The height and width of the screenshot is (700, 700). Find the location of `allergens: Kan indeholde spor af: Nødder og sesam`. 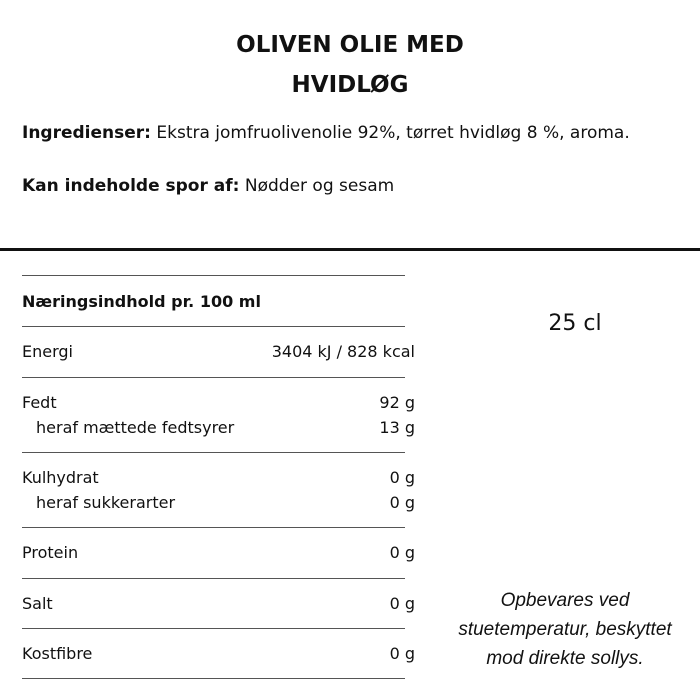

allergens: Kan indeholde spor af: Nødder og sesam is located at coordinates (208, 186).